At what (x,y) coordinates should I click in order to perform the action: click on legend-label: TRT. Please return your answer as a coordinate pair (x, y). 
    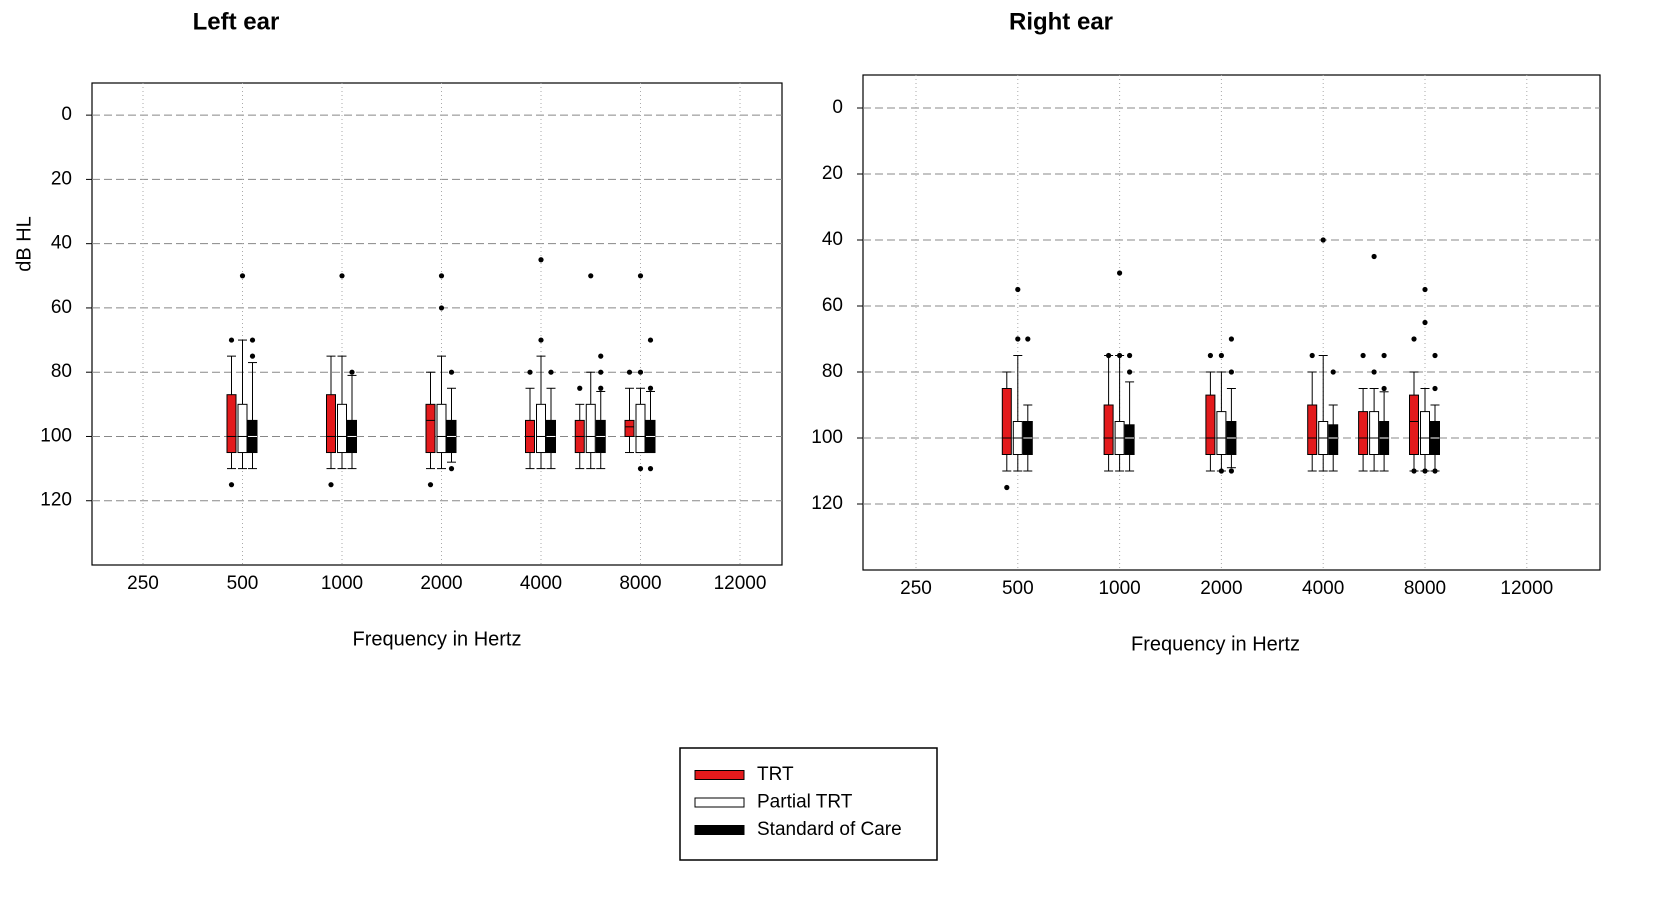
    Looking at the image, I should click on (775, 774).